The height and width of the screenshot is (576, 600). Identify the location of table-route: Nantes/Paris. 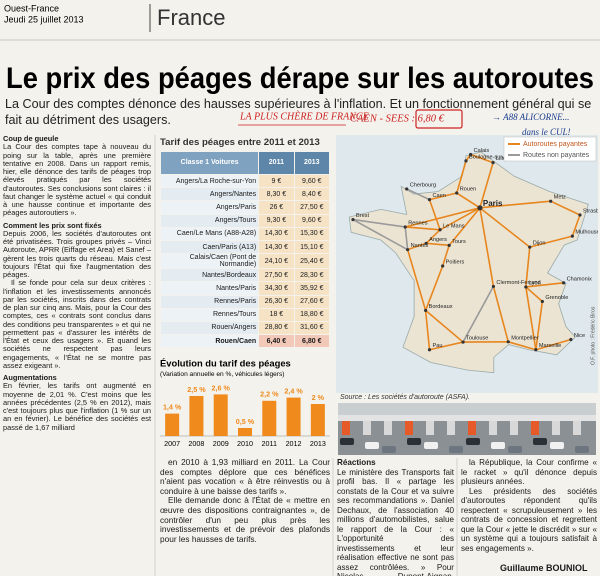
(209, 288).